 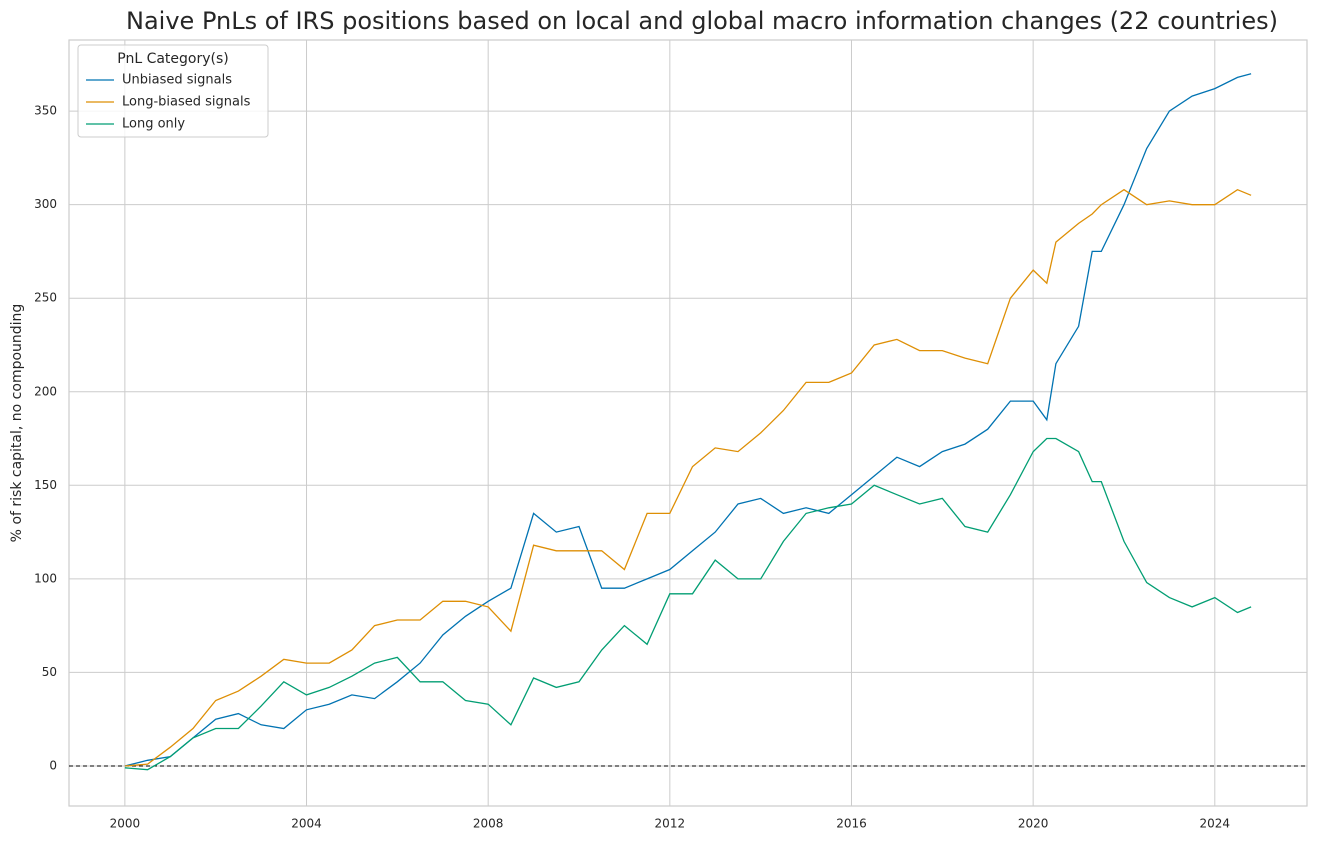 I want to click on legend-box, so click(x=173, y=91).